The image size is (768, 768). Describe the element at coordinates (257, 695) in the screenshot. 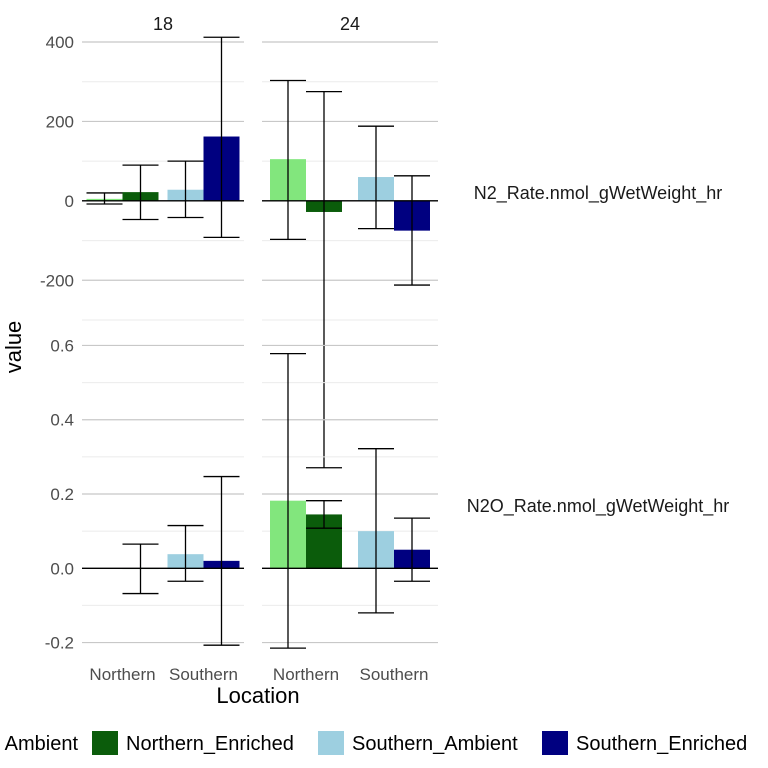

I see `x-axis-title: Location` at that location.